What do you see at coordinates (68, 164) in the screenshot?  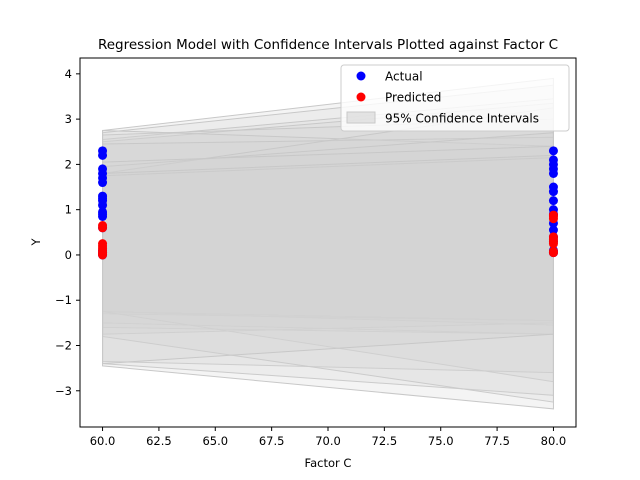 I see `y-tick-label: 2` at bounding box center [68, 164].